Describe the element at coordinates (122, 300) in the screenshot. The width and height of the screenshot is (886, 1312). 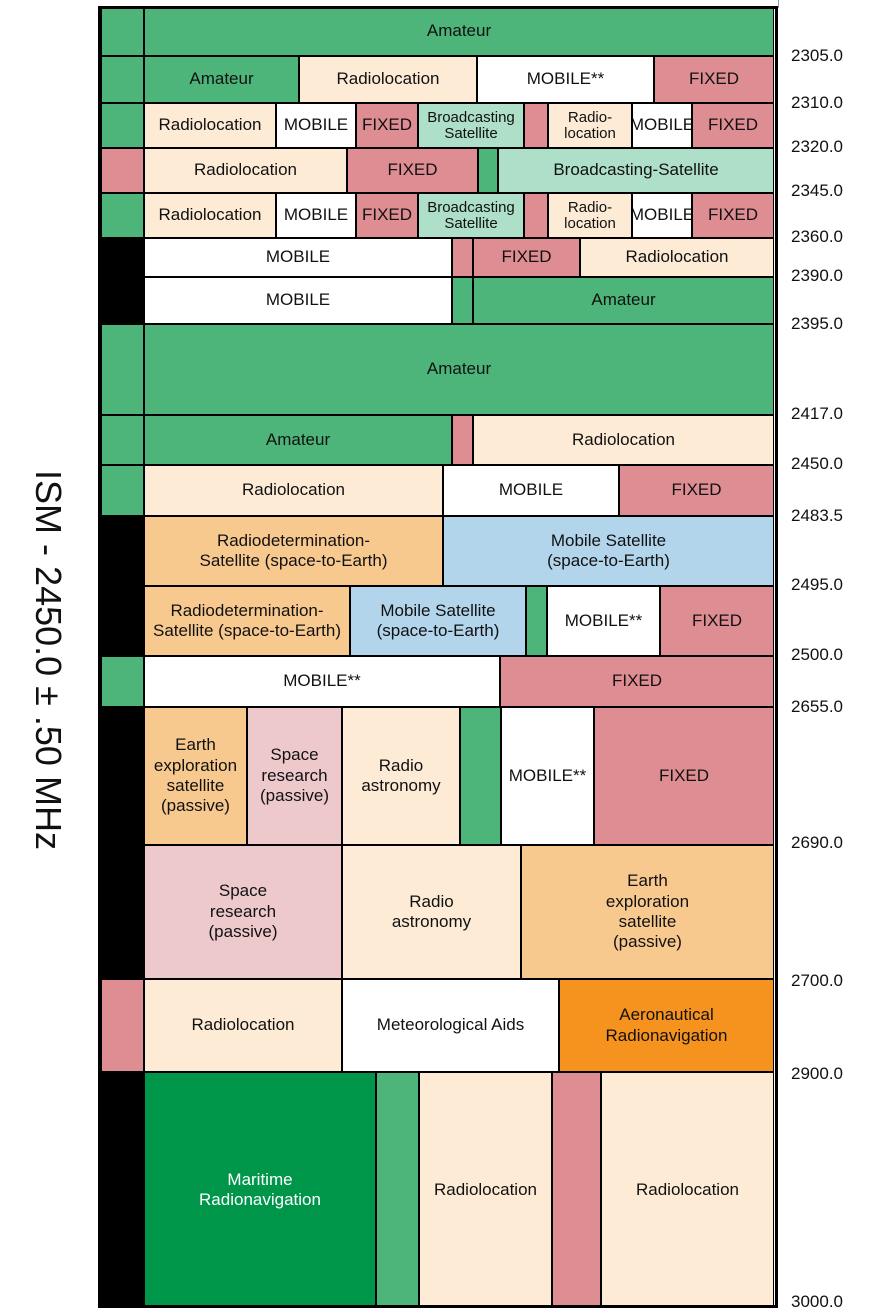
I see `row-7-side-marker` at that location.